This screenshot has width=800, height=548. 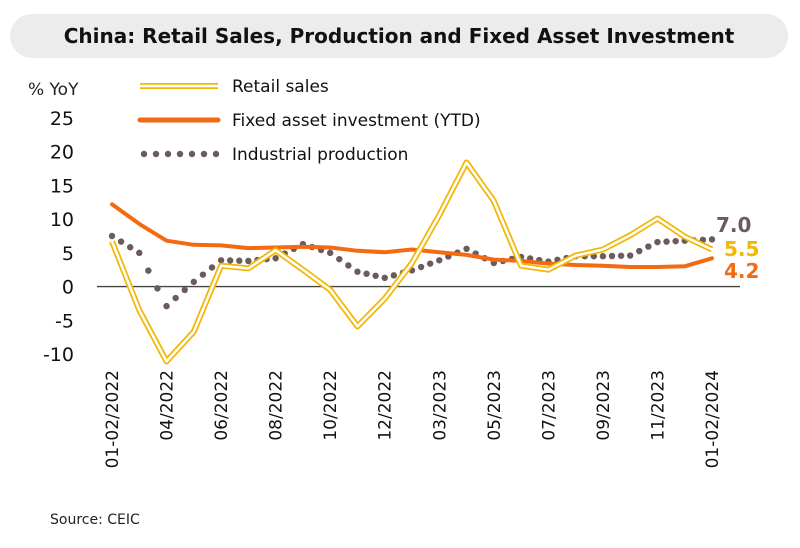 What do you see at coordinates (320, 155) in the screenshot?
I see `legend-label: Industrial production` at bounding box center [320, 155].